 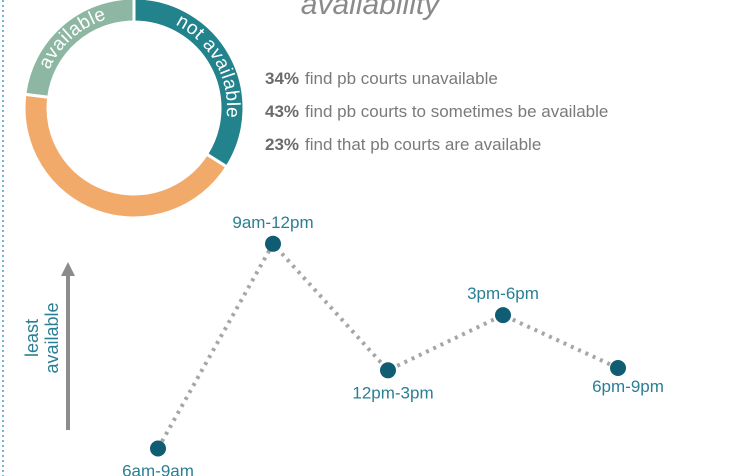 What do you see at coordinates (282, 144) in the screenshot?
I see `stat-percent: 23%` at bounding box center [282, 144].